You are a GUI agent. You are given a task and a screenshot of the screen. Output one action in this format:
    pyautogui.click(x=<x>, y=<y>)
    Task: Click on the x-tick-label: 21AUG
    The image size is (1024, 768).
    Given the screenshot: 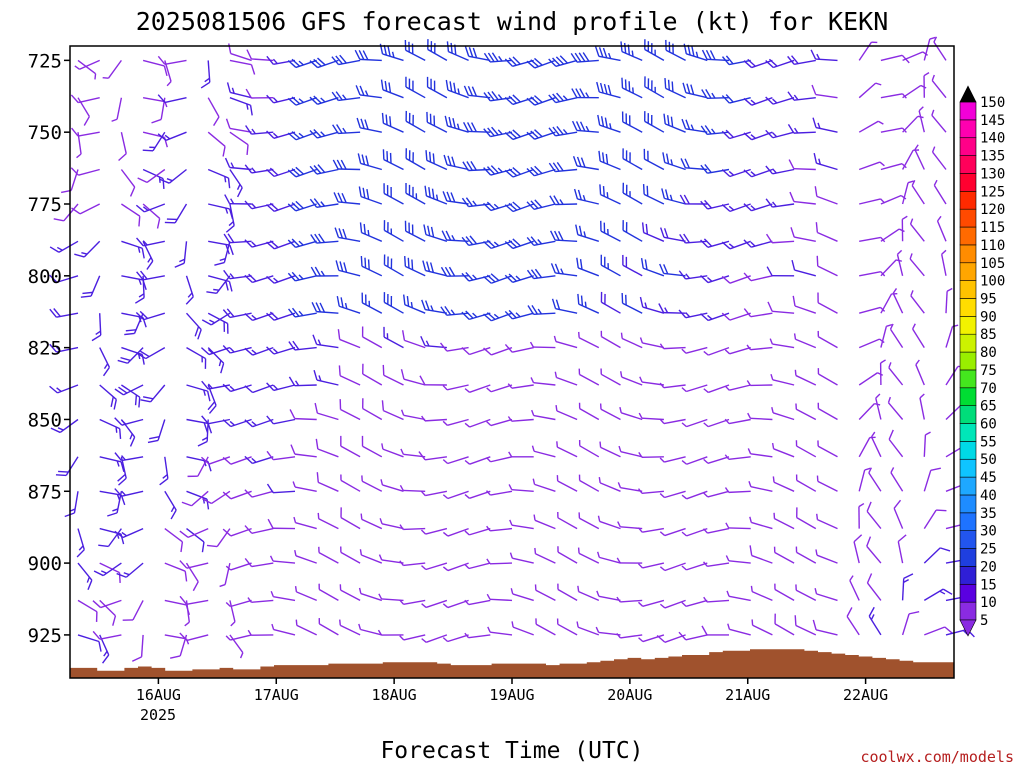 What is the action you would take?
    pyautogui.click(x=747, y=695)
    